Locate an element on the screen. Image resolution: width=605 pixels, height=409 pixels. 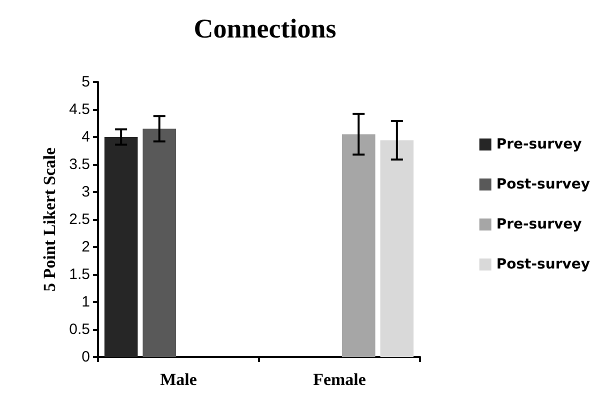
y-tick-label: 1 is located at coordinates (86, 302).